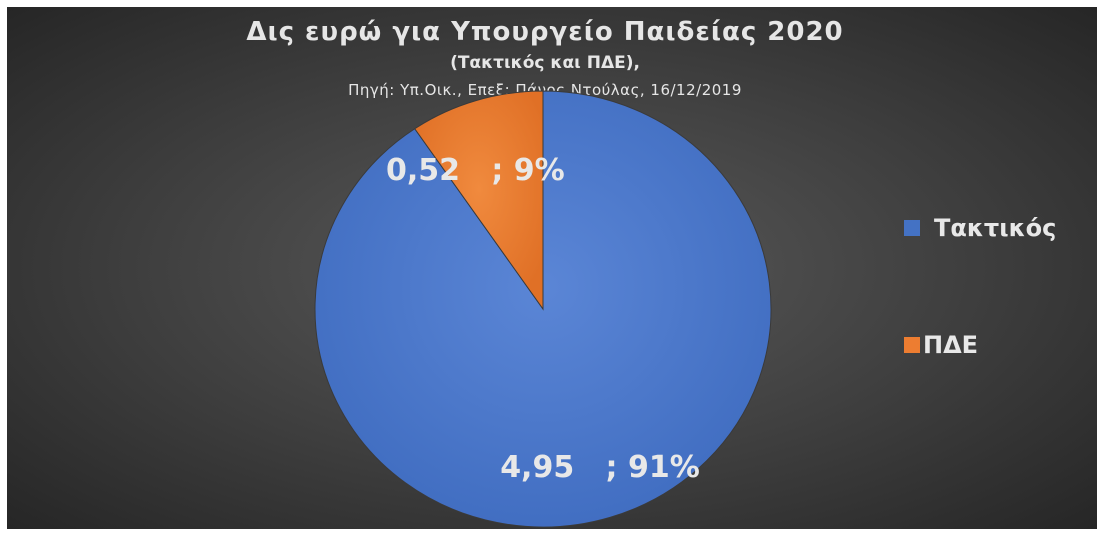 Image resolution: width=1104 pixels, height=536 pixels. I want to click on pie-slice-pde, so click(479, 200).